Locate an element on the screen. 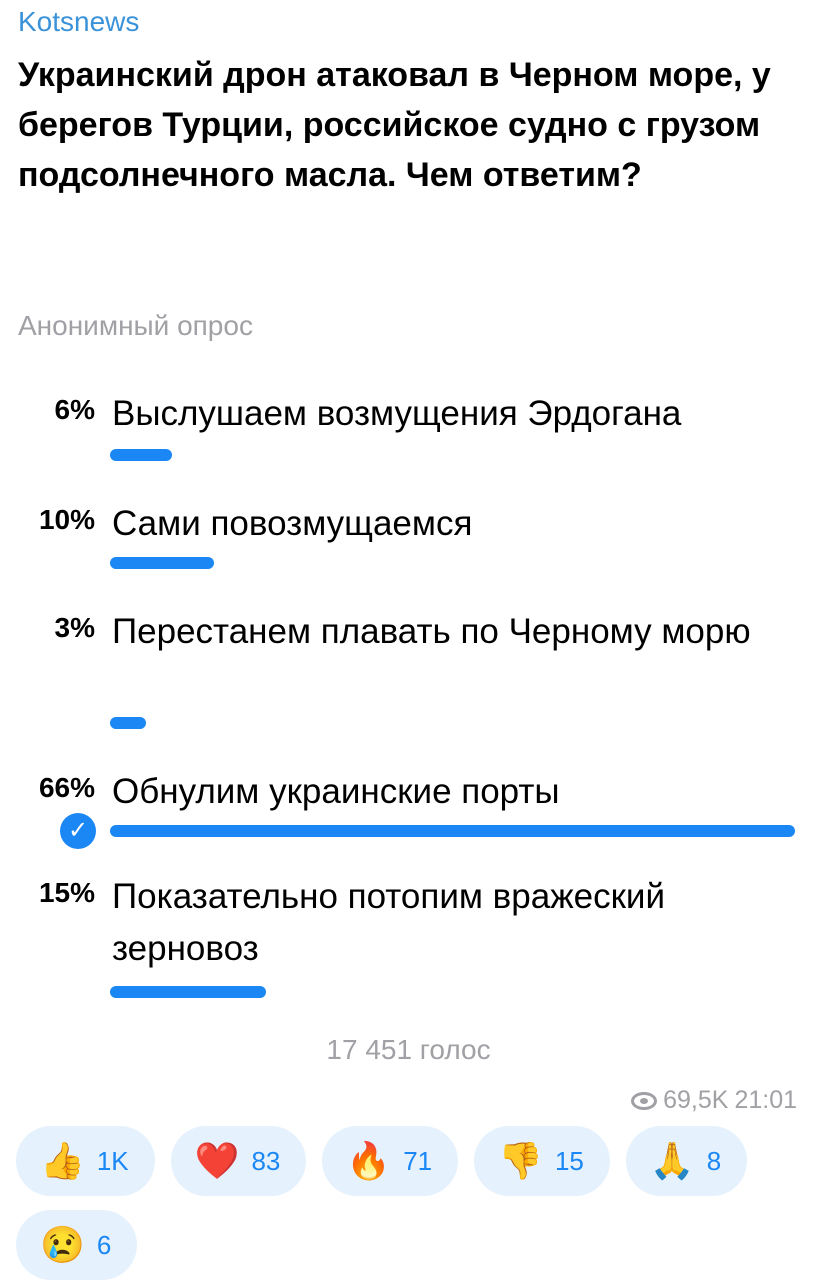 This screenshot has height=1280, width=817. reaction-heart: ❤️ 83 is located at coordinates (238, 1161).